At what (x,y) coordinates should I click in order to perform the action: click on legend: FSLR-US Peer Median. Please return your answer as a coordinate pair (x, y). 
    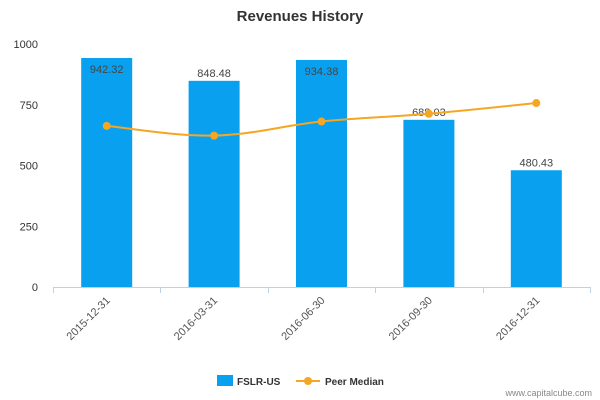
    Looking at the image, I should click on (300, 381).